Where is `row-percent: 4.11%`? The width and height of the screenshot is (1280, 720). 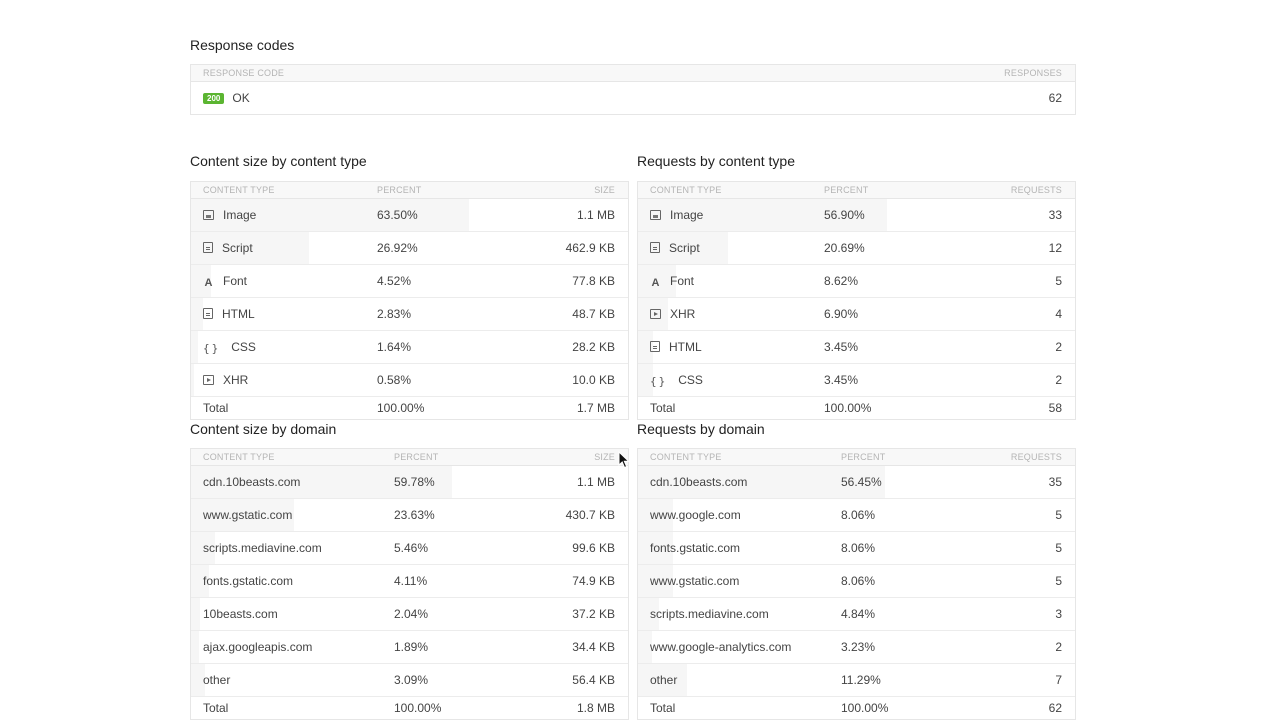
row-percent: 4.11% is located at coordinates (411, 581).